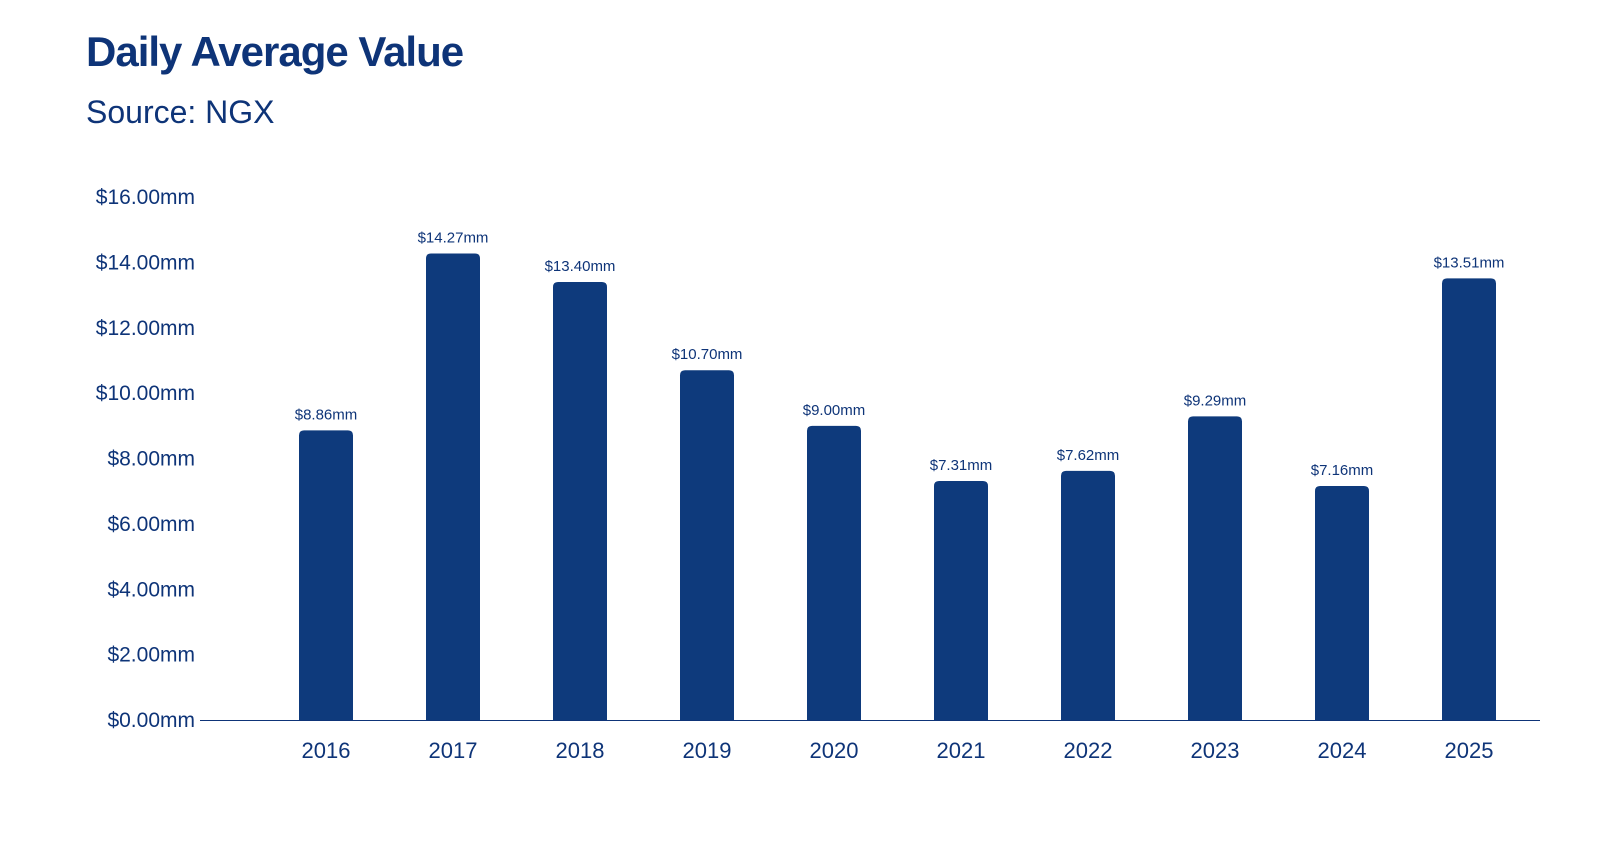  I want to click on chart-title: Daily Average Value, so click(275, 51).